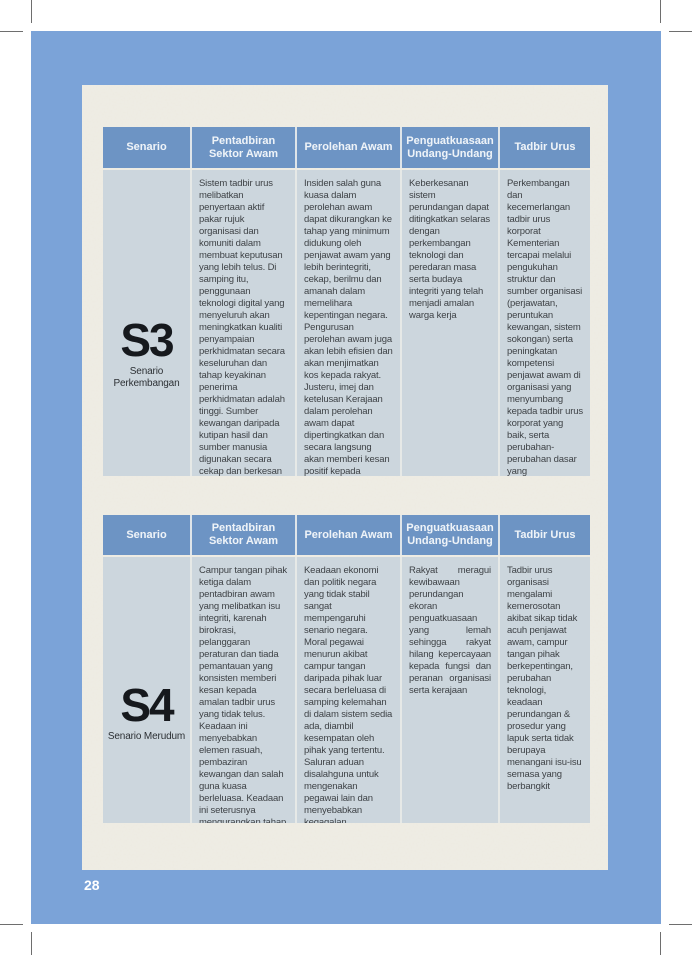  I want to click on scenario-label-cell: S4 Senario Merudum, so click(147, 690).